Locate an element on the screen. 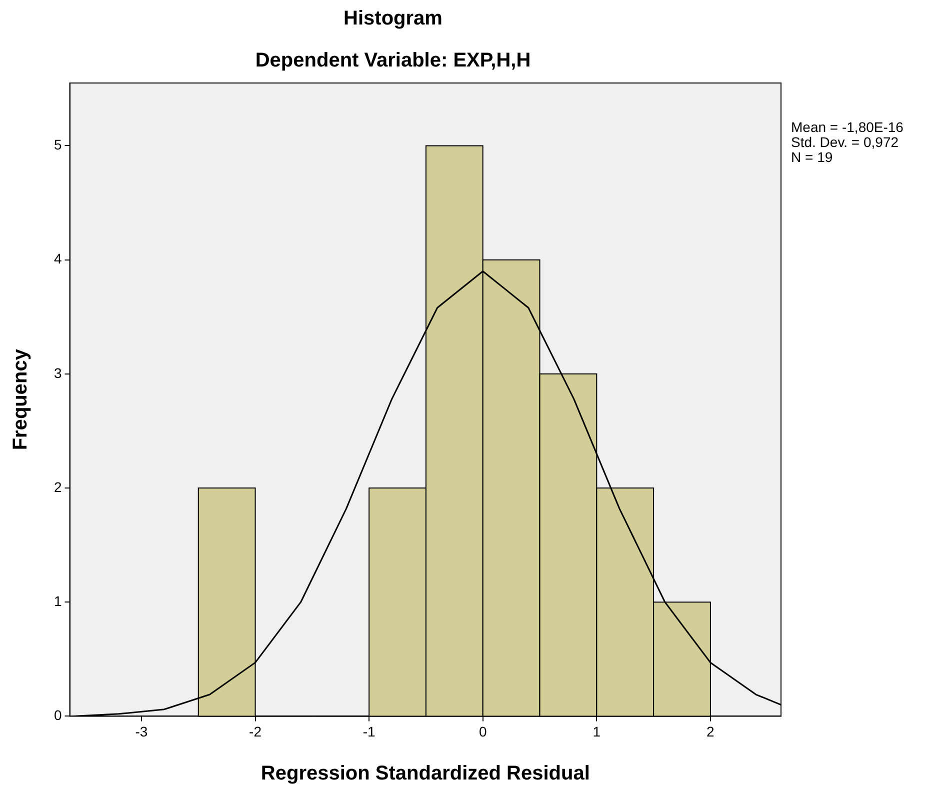  y-axis-title: Frequency is located at coordinates (21, 399).